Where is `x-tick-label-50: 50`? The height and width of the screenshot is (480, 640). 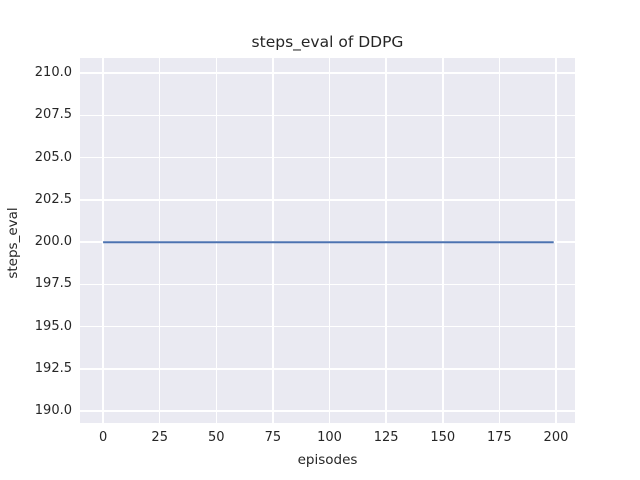
x-tick-label-50: 50 is located at coordinates (216, 437).